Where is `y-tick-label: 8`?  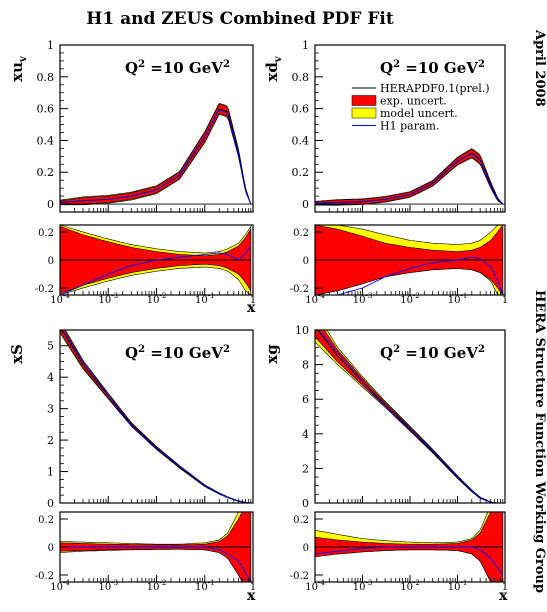
y-tick-label: 8 is located at coordinates (305, 365).